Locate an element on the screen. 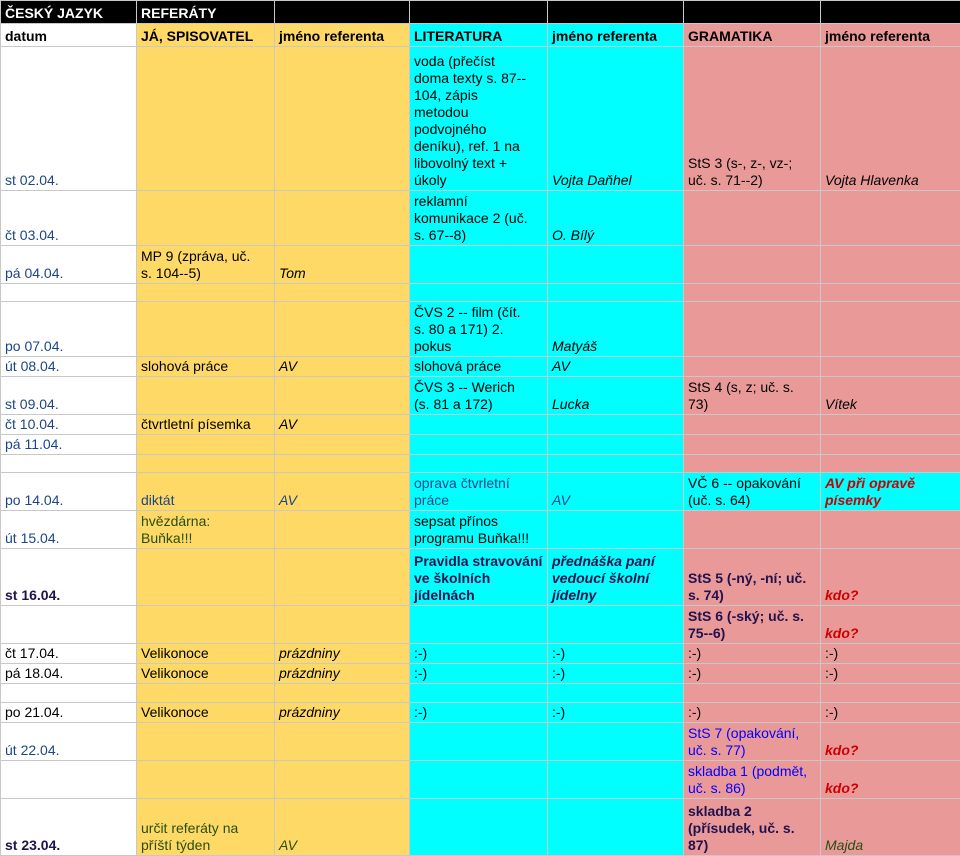 The width and height of the screenshot is (960, 856). cell: VČ 6 -- opakování (uč. s. 64) is located at coordinates (752, 492).